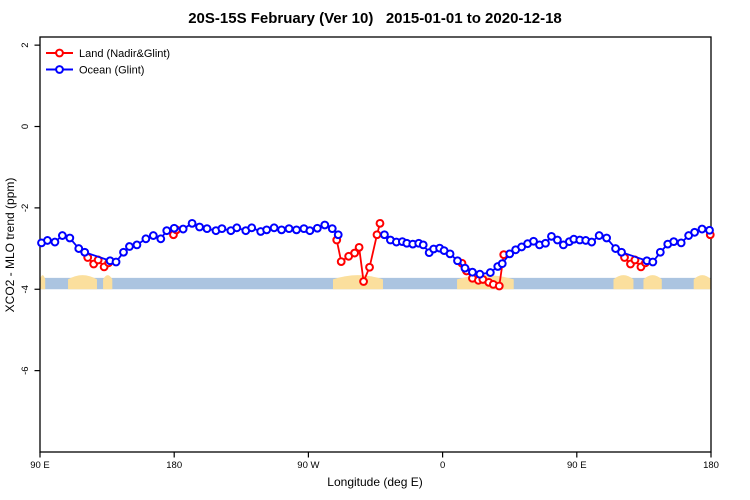  Describe the element at coordinates (59, 53) in the screenshot. I see `legend-land-marker-icon` at that location.